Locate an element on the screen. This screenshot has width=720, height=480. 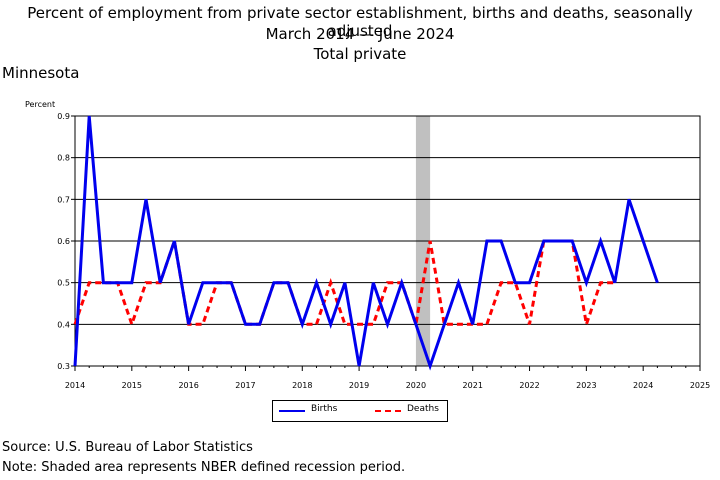
x-tick-label: 2023 is located at coordinates (586, 385).